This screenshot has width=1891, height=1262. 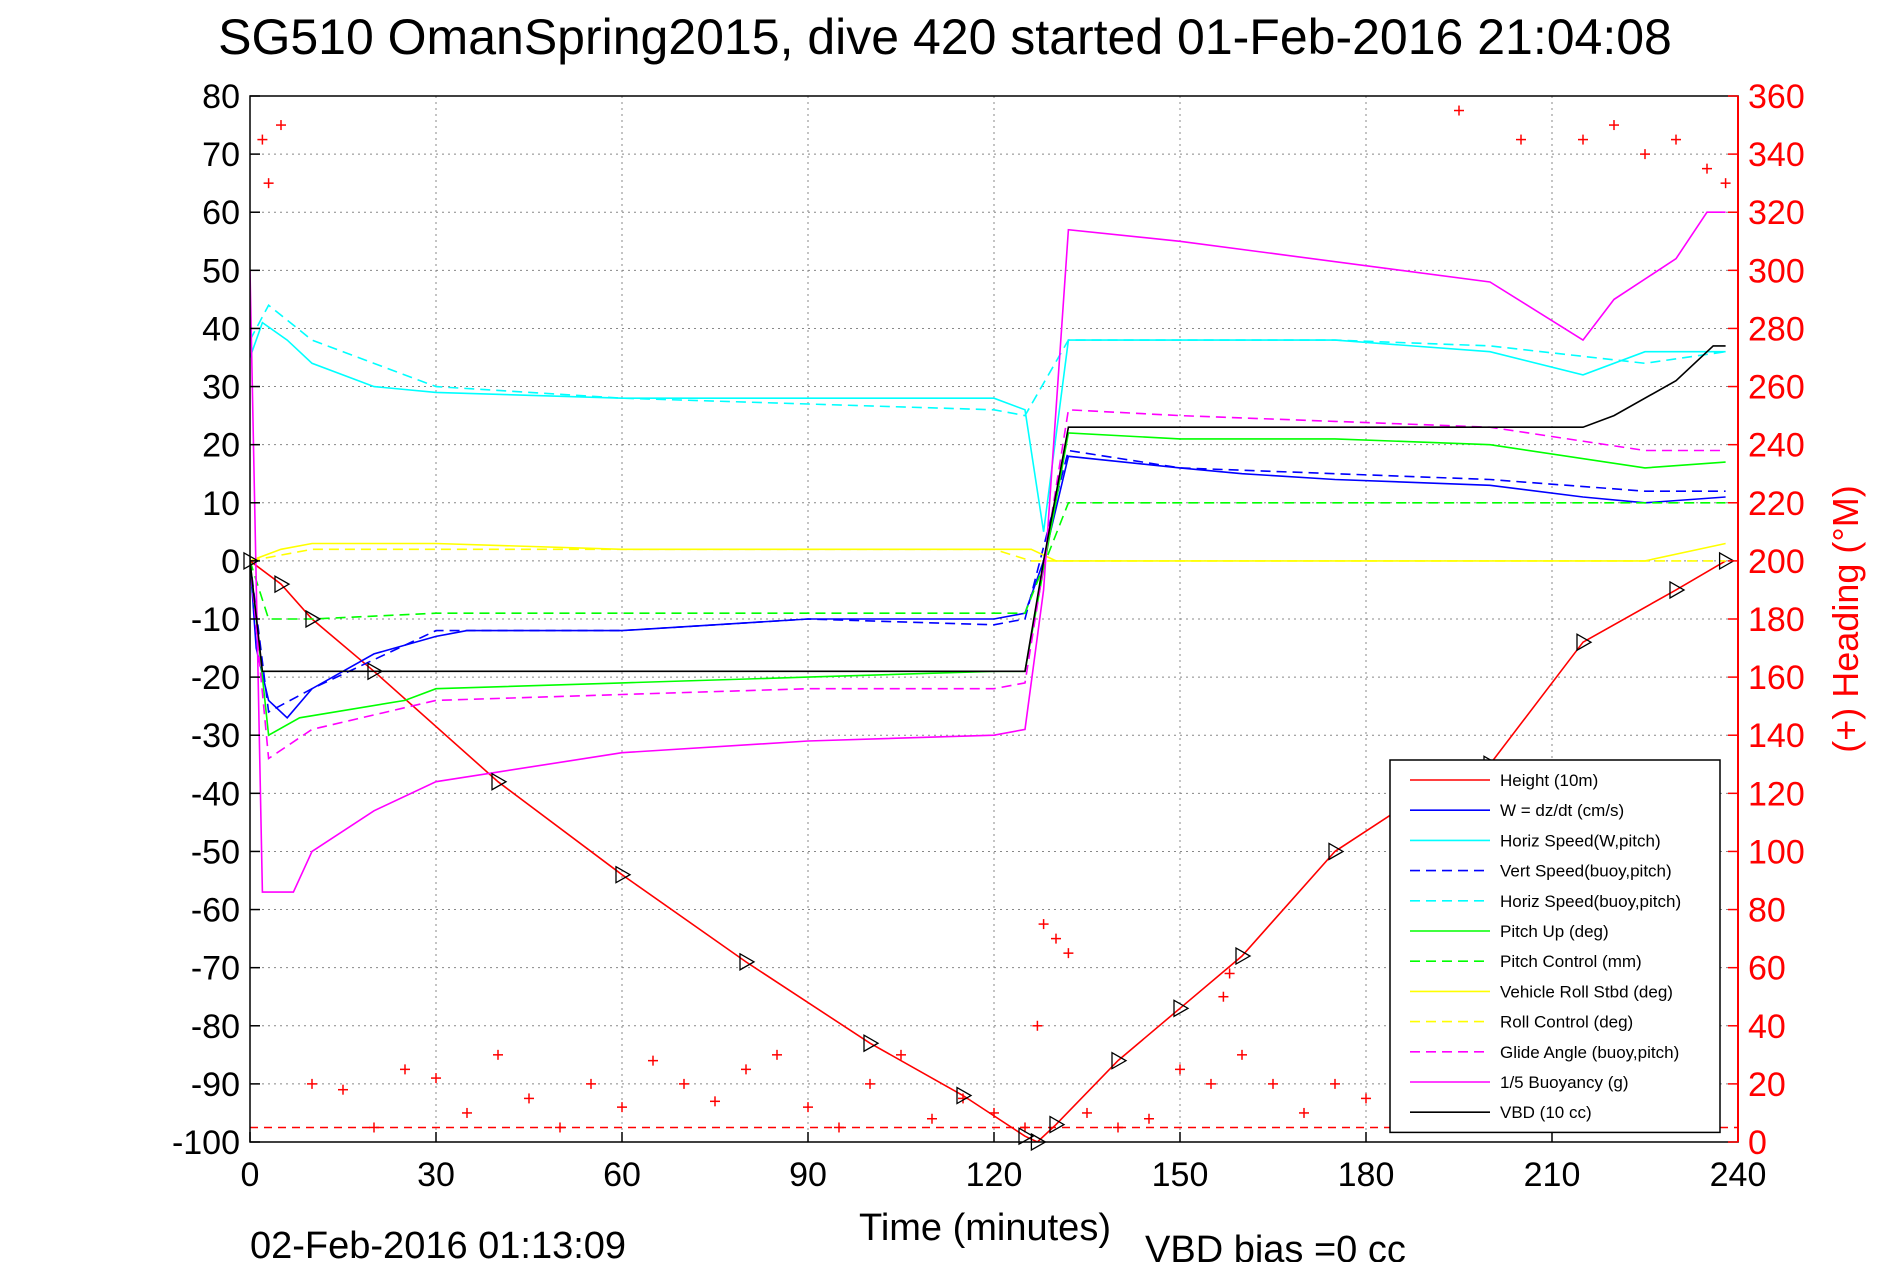 I want to click on y2-tick-label: 160, so click(x=1776, y=678).